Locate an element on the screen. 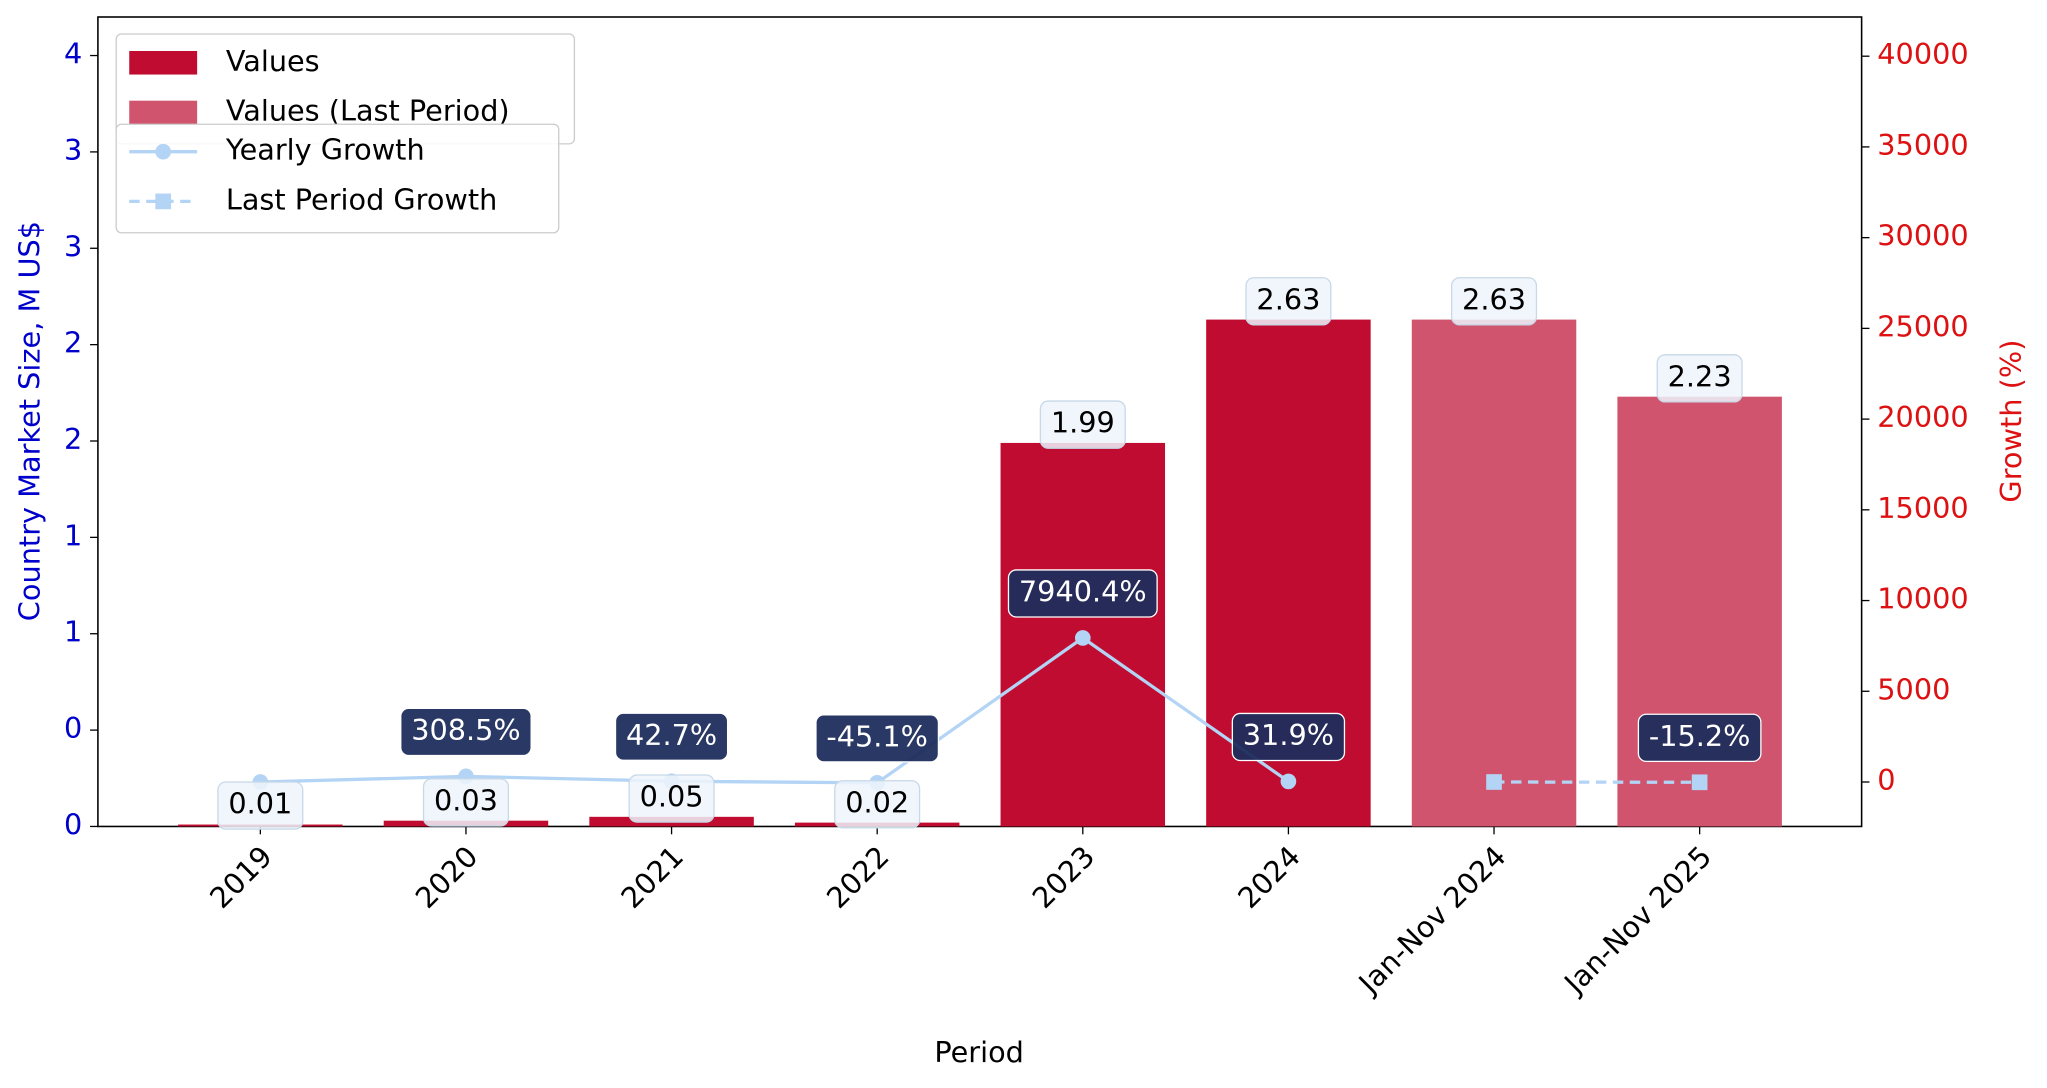 This screenshot has width=2047, height=1088. data-label-text: -15.2% is located at coordinates (1700, 736).